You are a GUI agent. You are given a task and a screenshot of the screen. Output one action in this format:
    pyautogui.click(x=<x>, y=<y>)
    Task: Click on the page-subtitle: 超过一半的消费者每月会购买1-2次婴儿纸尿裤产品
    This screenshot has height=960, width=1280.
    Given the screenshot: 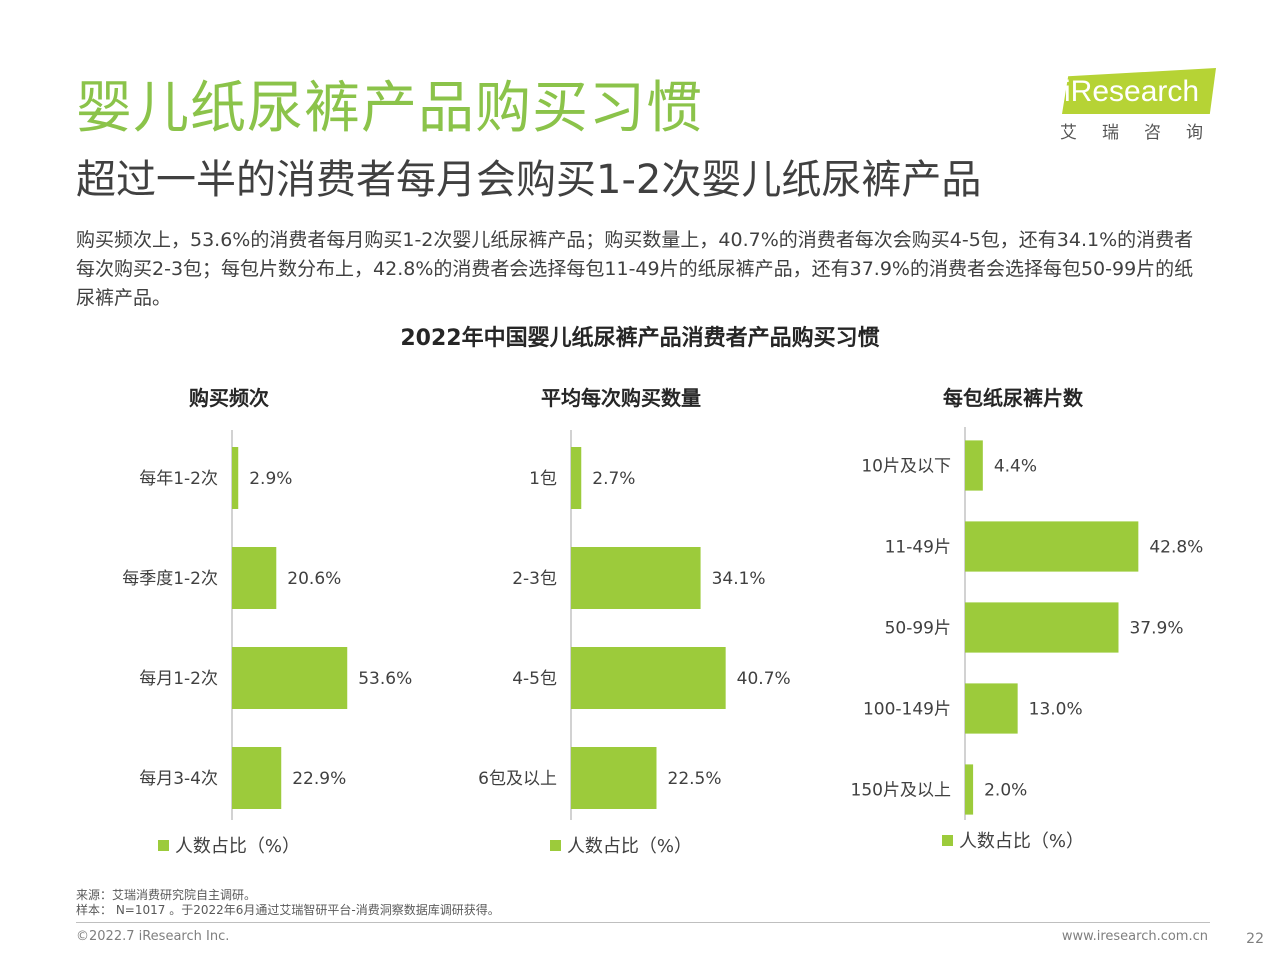 What is the action you would take?
    pyautogui.click(x=529, y=180)
    